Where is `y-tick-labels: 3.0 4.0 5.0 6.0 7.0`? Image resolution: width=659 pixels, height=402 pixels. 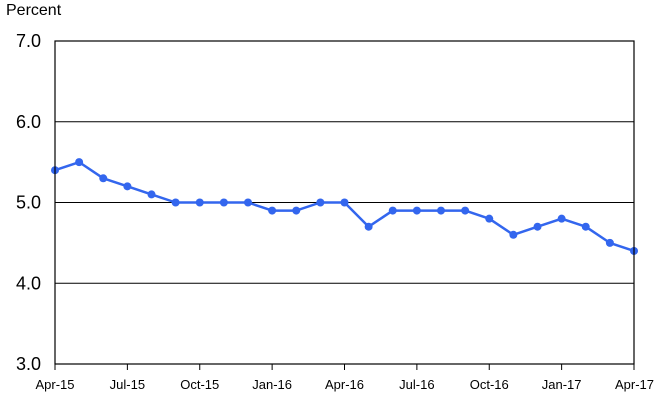 y-tick-labels: 3.0 4.0 5.0 6.0 7.0 is located at coordinates (28, 202).